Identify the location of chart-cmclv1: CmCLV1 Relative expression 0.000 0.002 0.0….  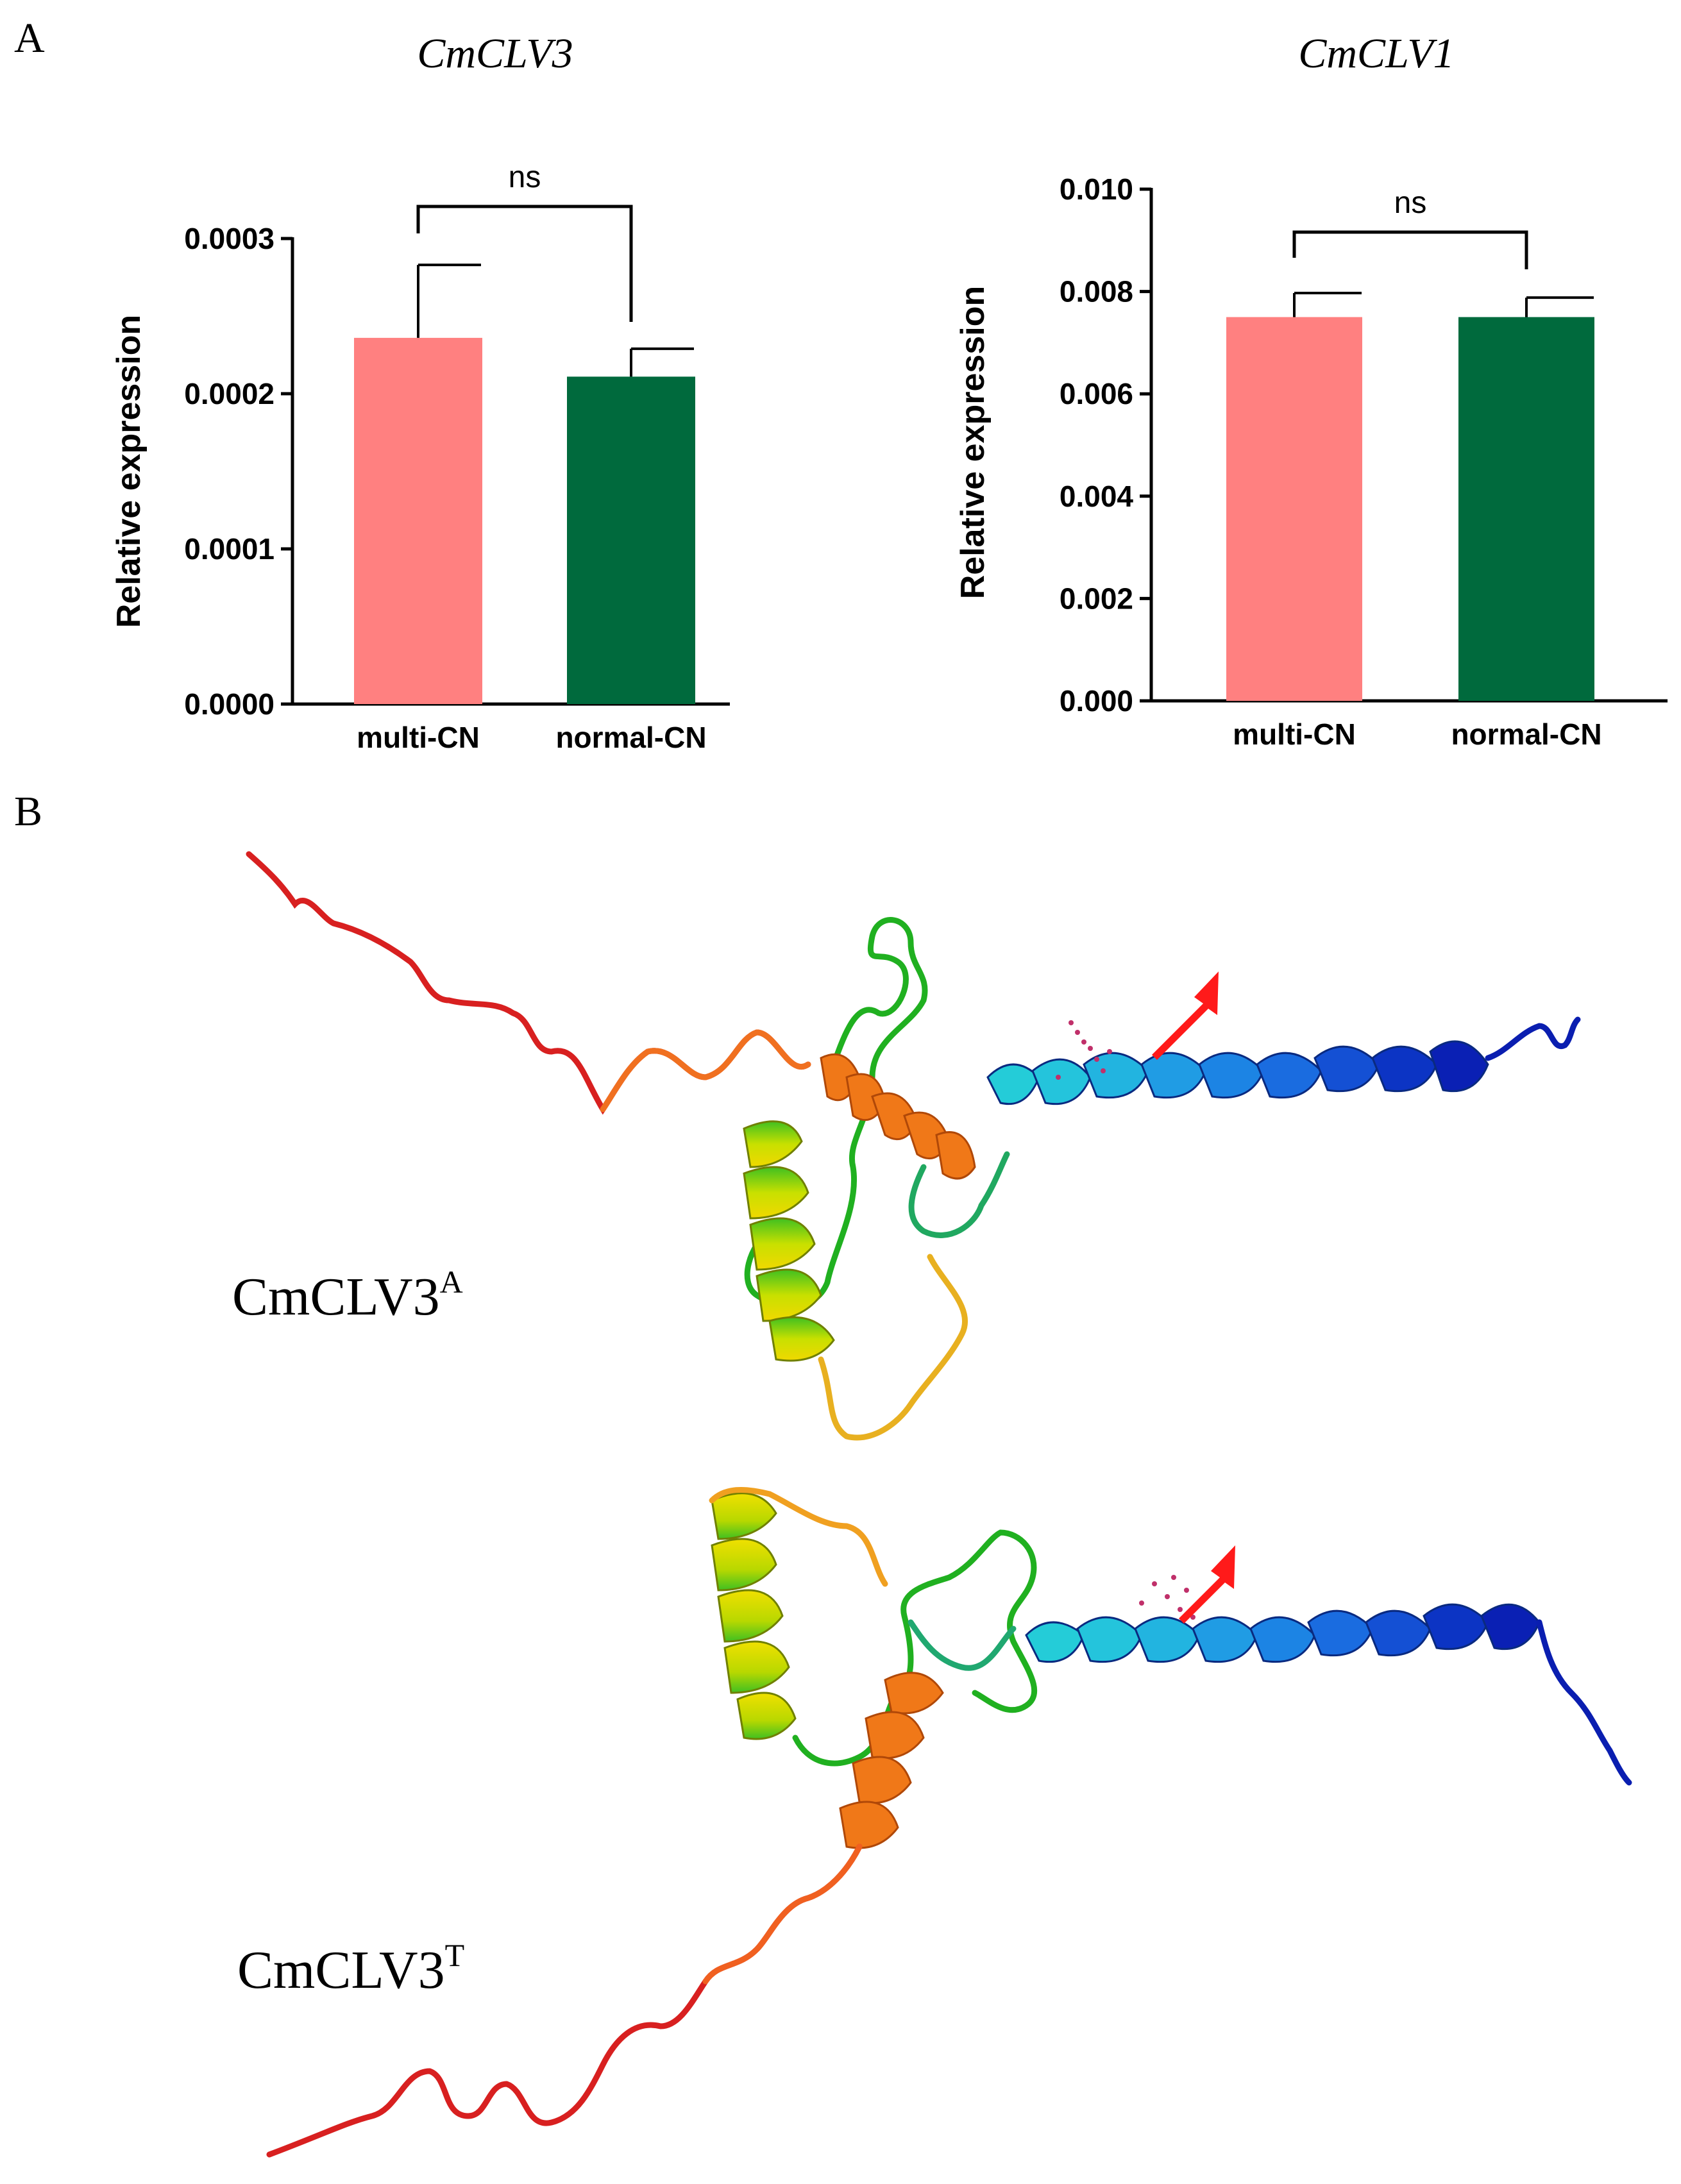
(1311, 390).